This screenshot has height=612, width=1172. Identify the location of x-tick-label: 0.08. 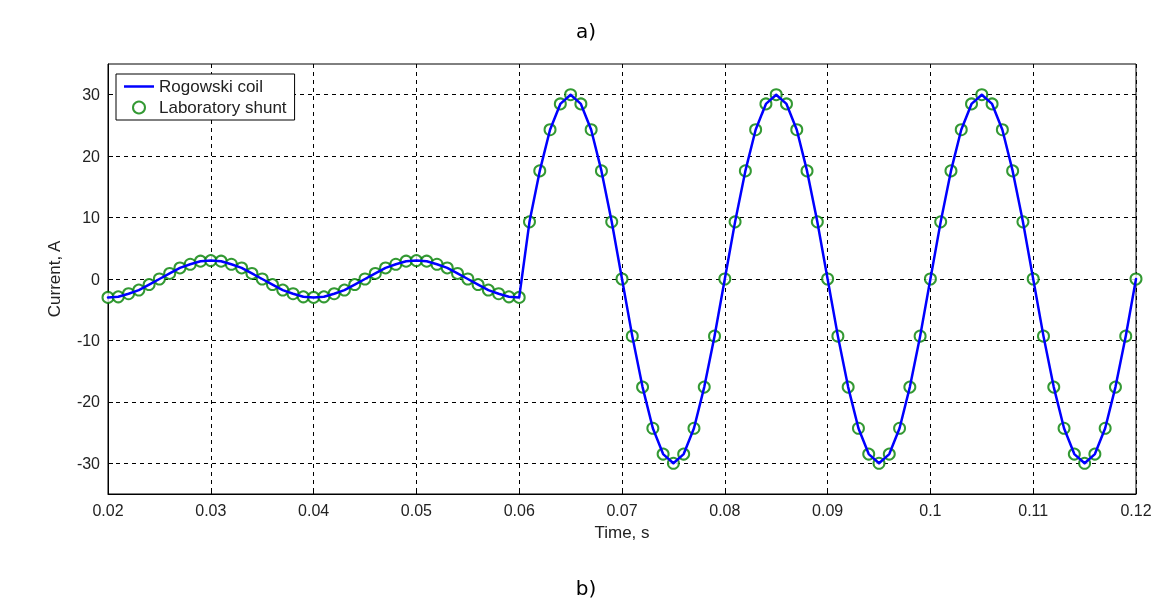
(725, 510).